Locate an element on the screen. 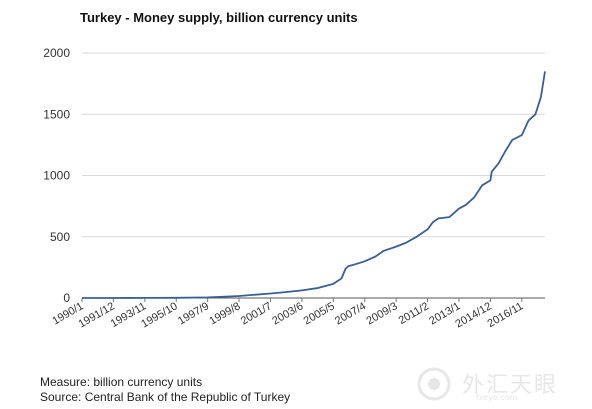 This screenshot has height=409, width=592. y-tick-labels: 0 500 1000 1500 2000 is located at coordinates (56, 175).